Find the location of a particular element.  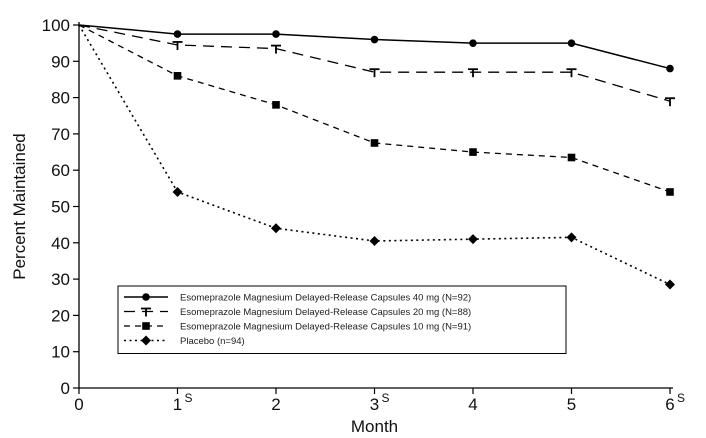

y-tick-label: 20 is located at coordinates (60, 315).